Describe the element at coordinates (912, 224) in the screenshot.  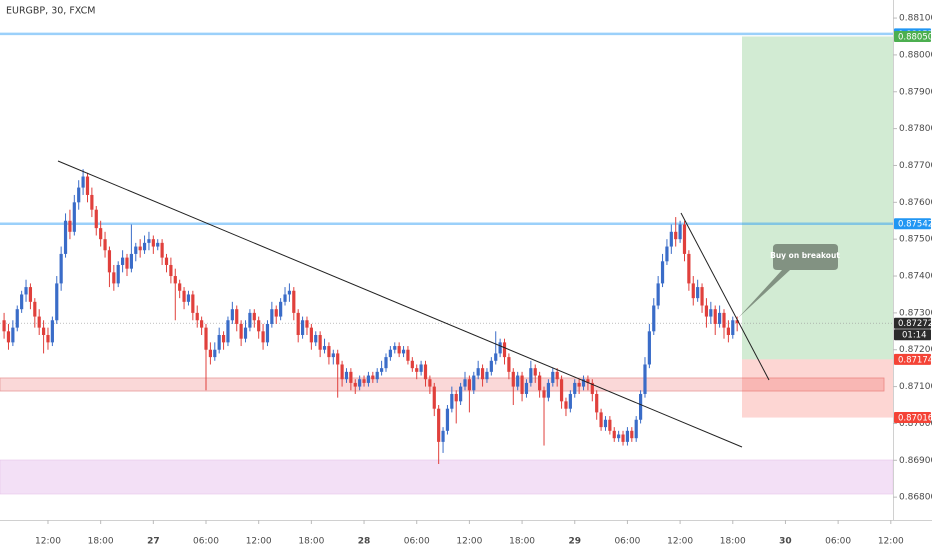
I see `level-tag` at that location.